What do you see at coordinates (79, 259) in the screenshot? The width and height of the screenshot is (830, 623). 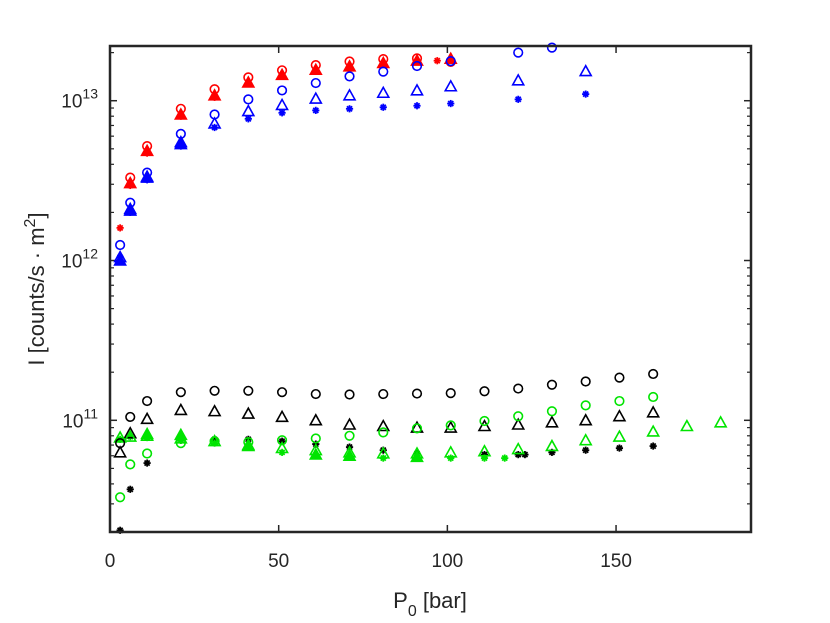 I see `y-tick-labels: 1011 1012 1013` at bounding box center [79, 259].